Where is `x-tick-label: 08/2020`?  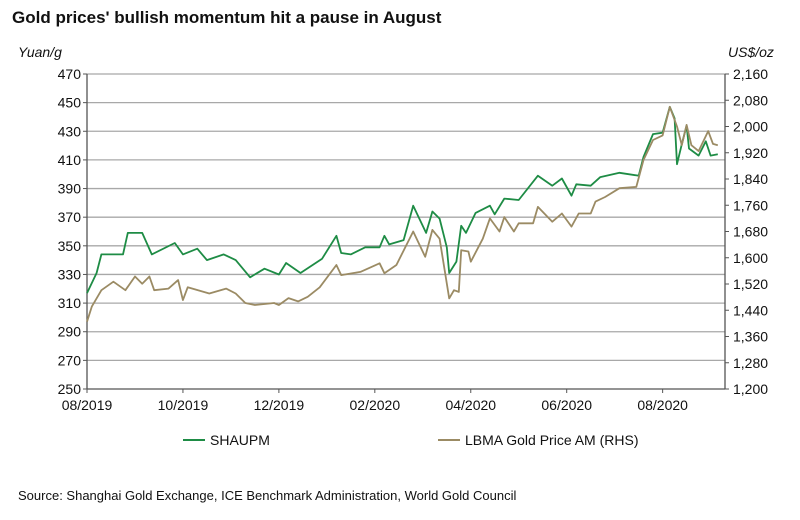 x-tick-label: 08/2020 is located at coordinates (662, 405).